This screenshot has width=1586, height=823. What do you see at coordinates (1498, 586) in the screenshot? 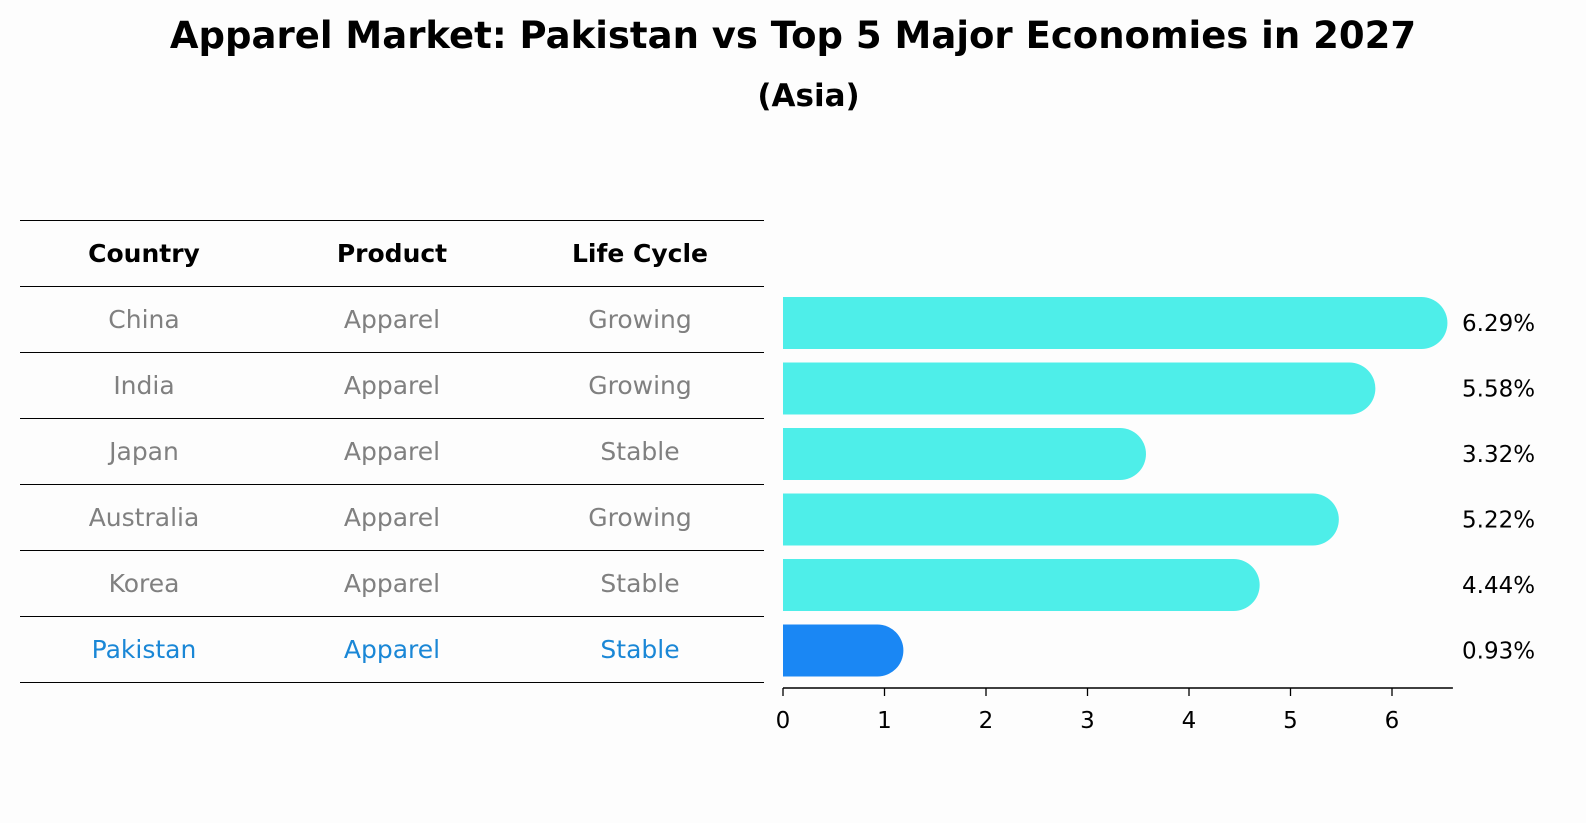
I see `value-label: 4.44%` at bounding box center [1498, 586].